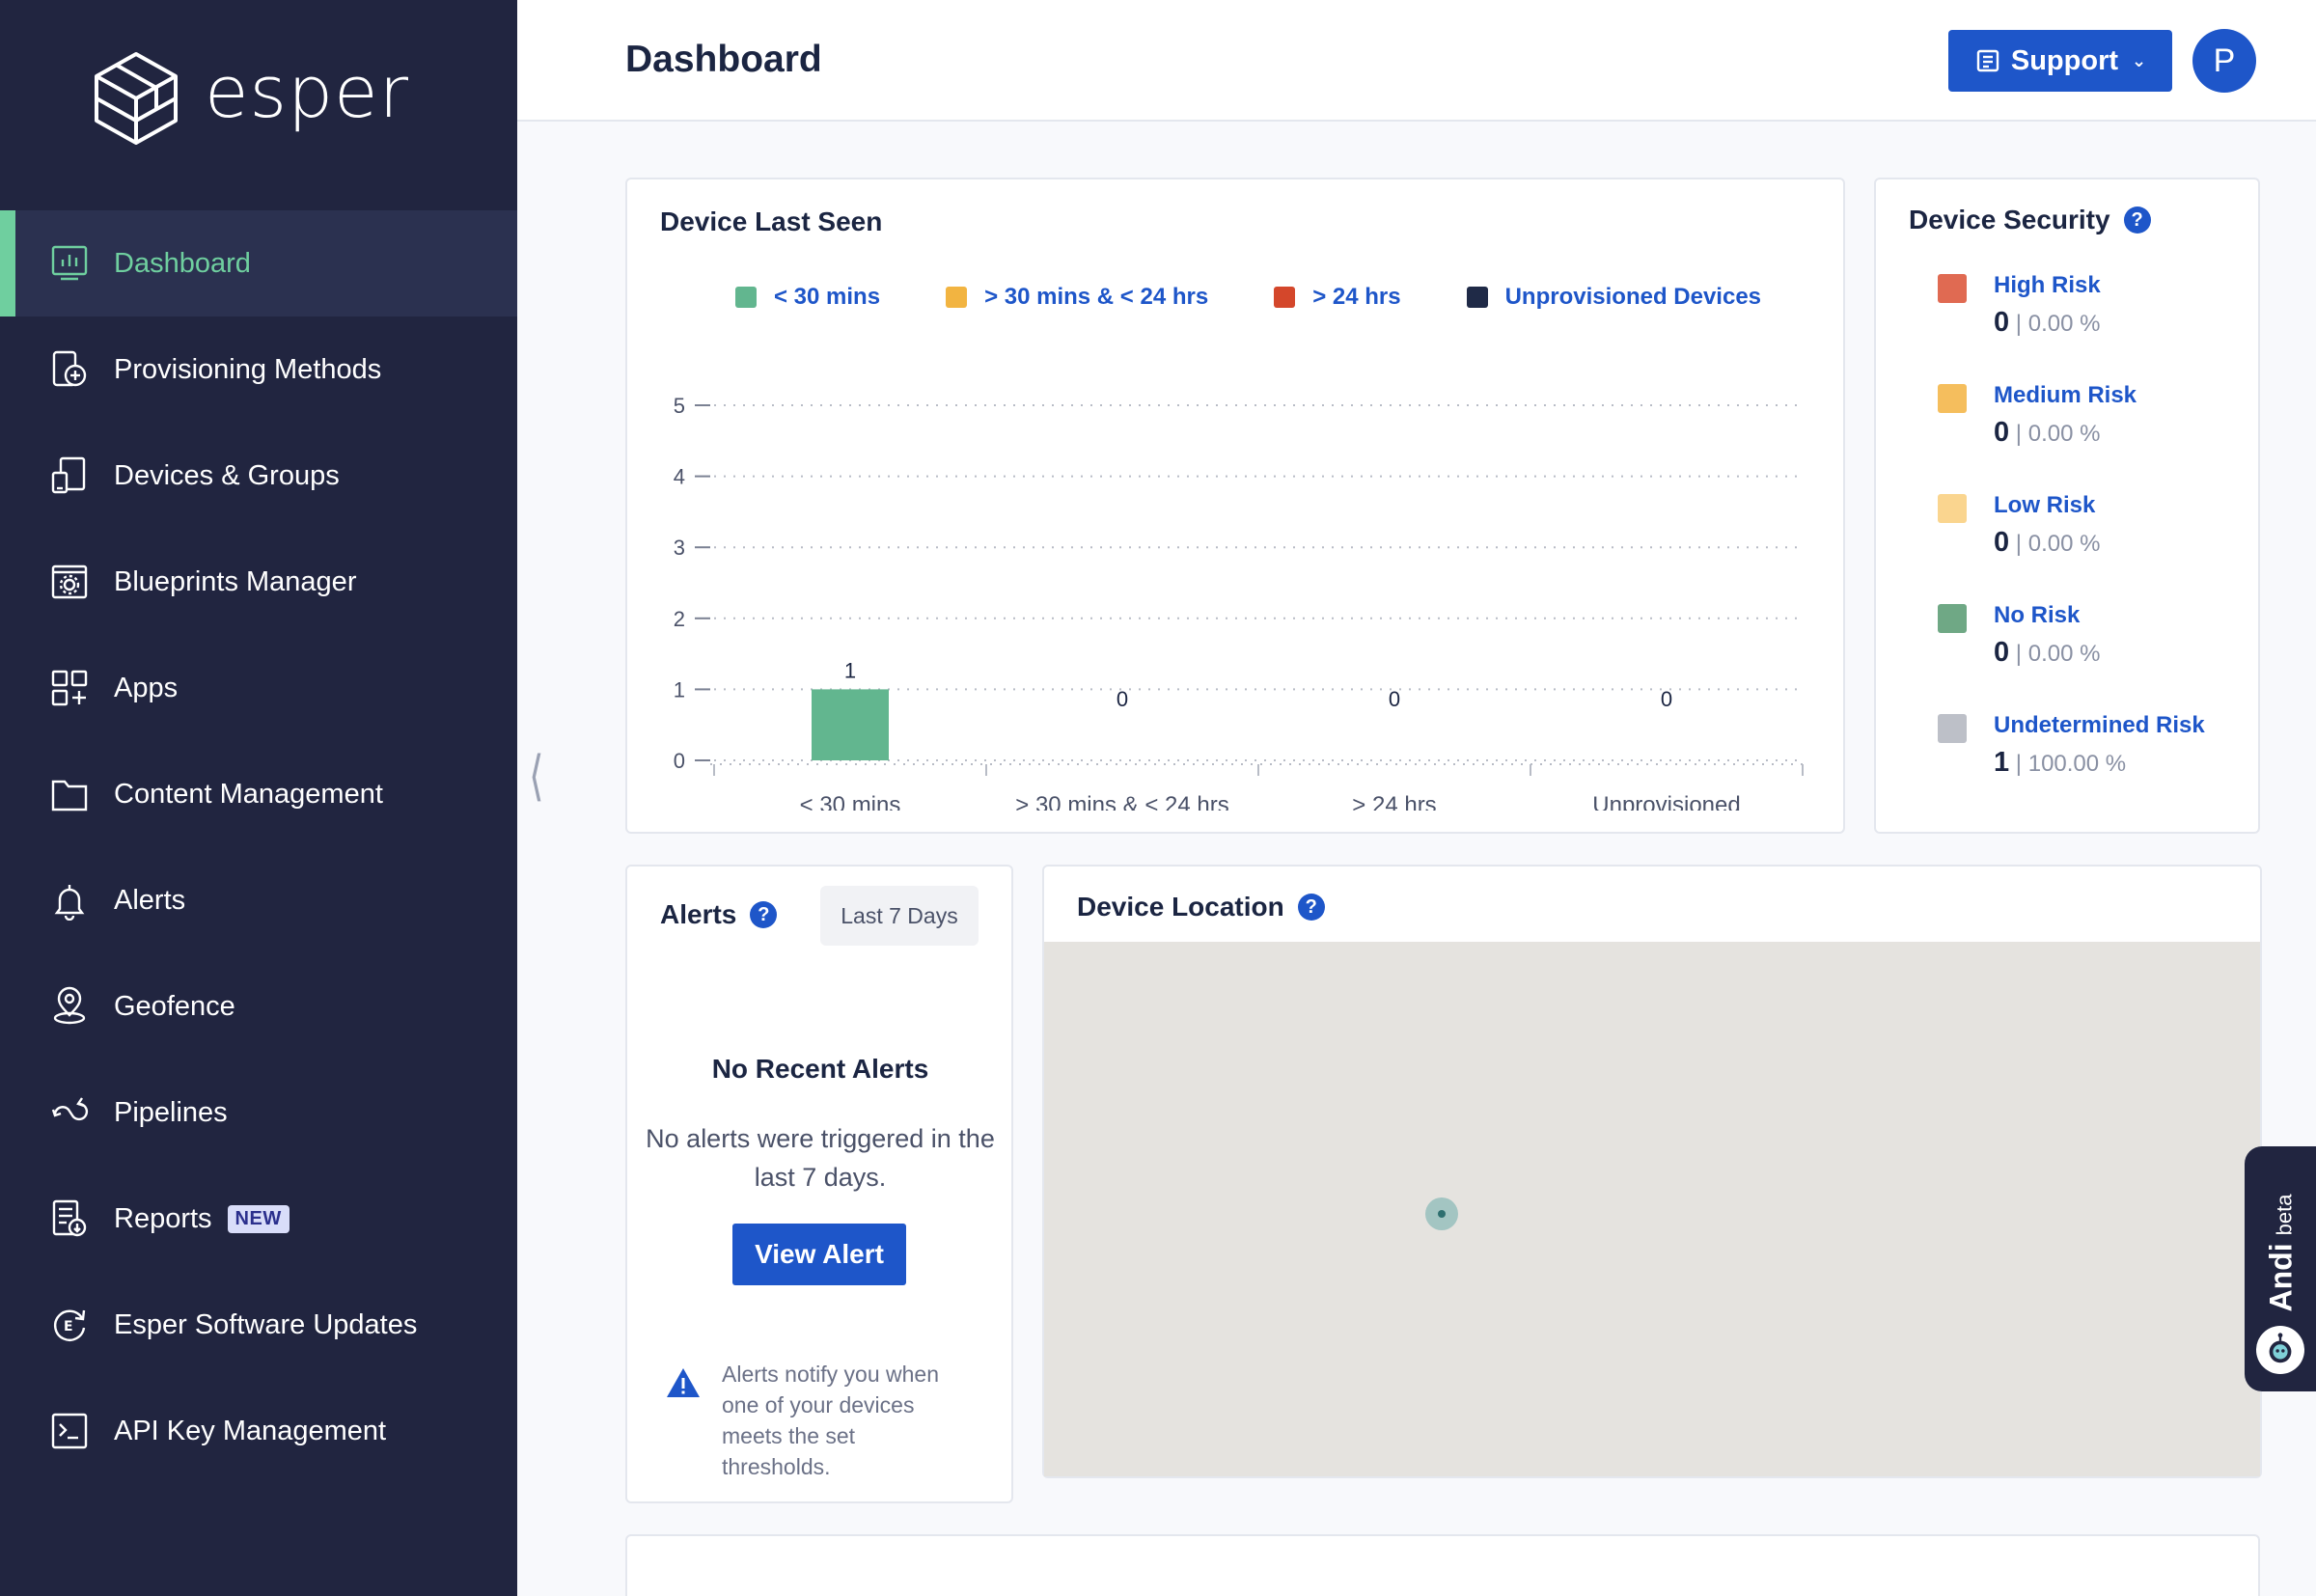  What do you see at coordinates (2064, 60) in the screenshot?
I see `support-label: Support` at bounding box center [2064, 60].